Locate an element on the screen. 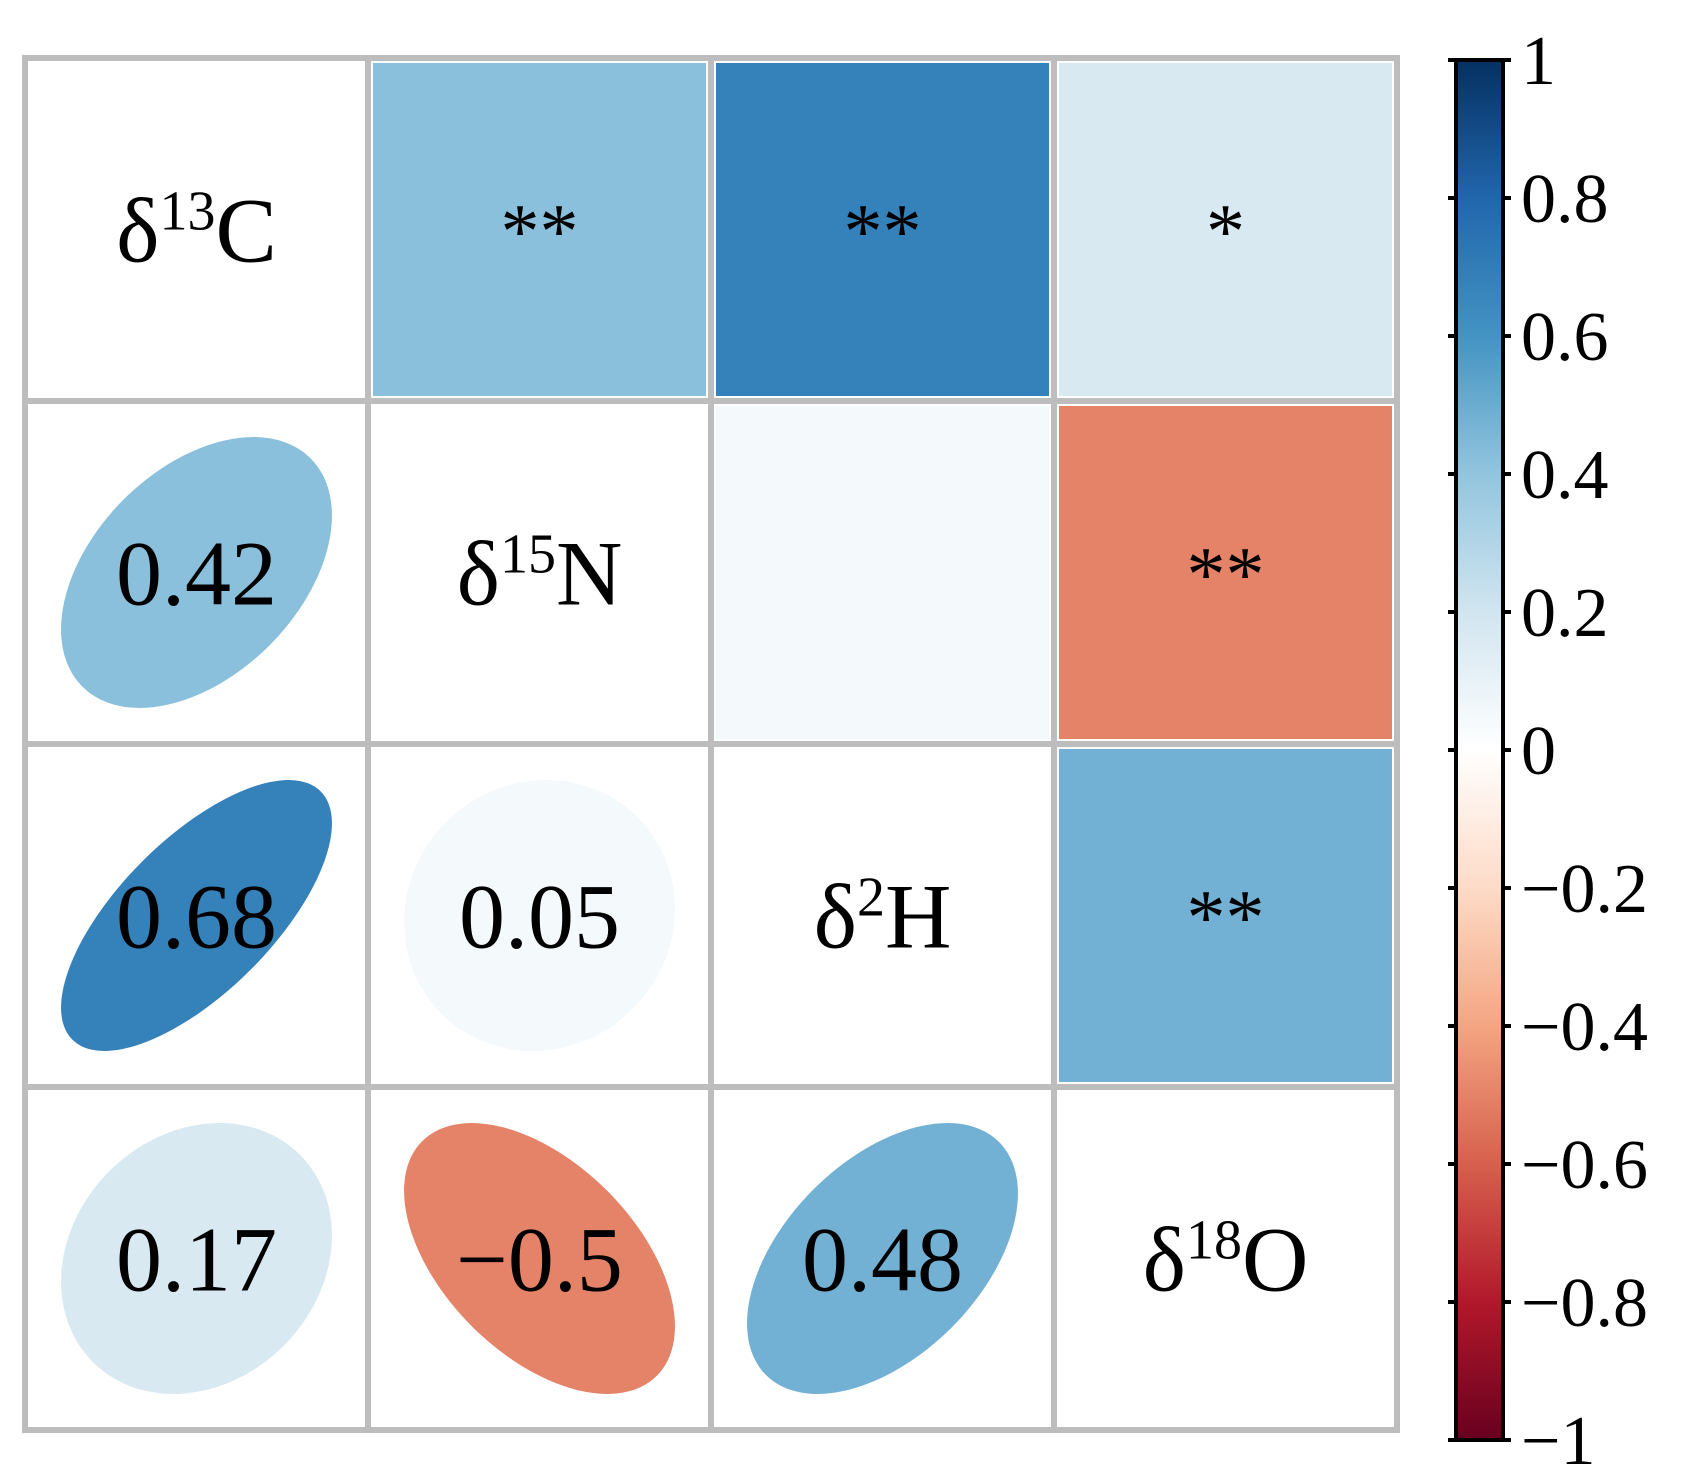  variable-label: δ15N is located at coordinates (540, 574).